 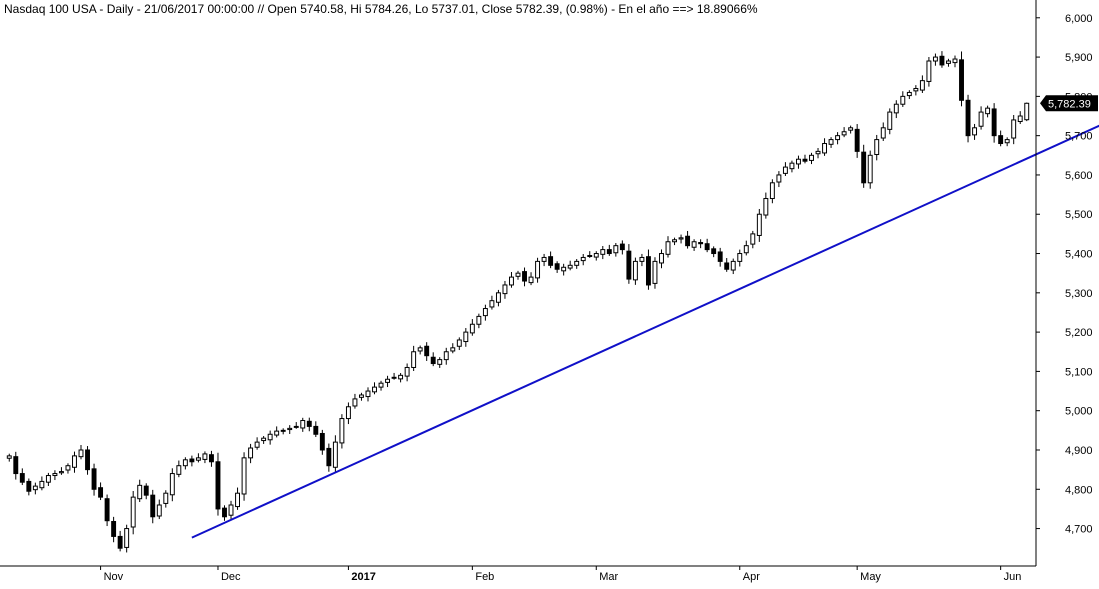 I want to click on x-tick-label: 2017, so click(x=363, y=577).